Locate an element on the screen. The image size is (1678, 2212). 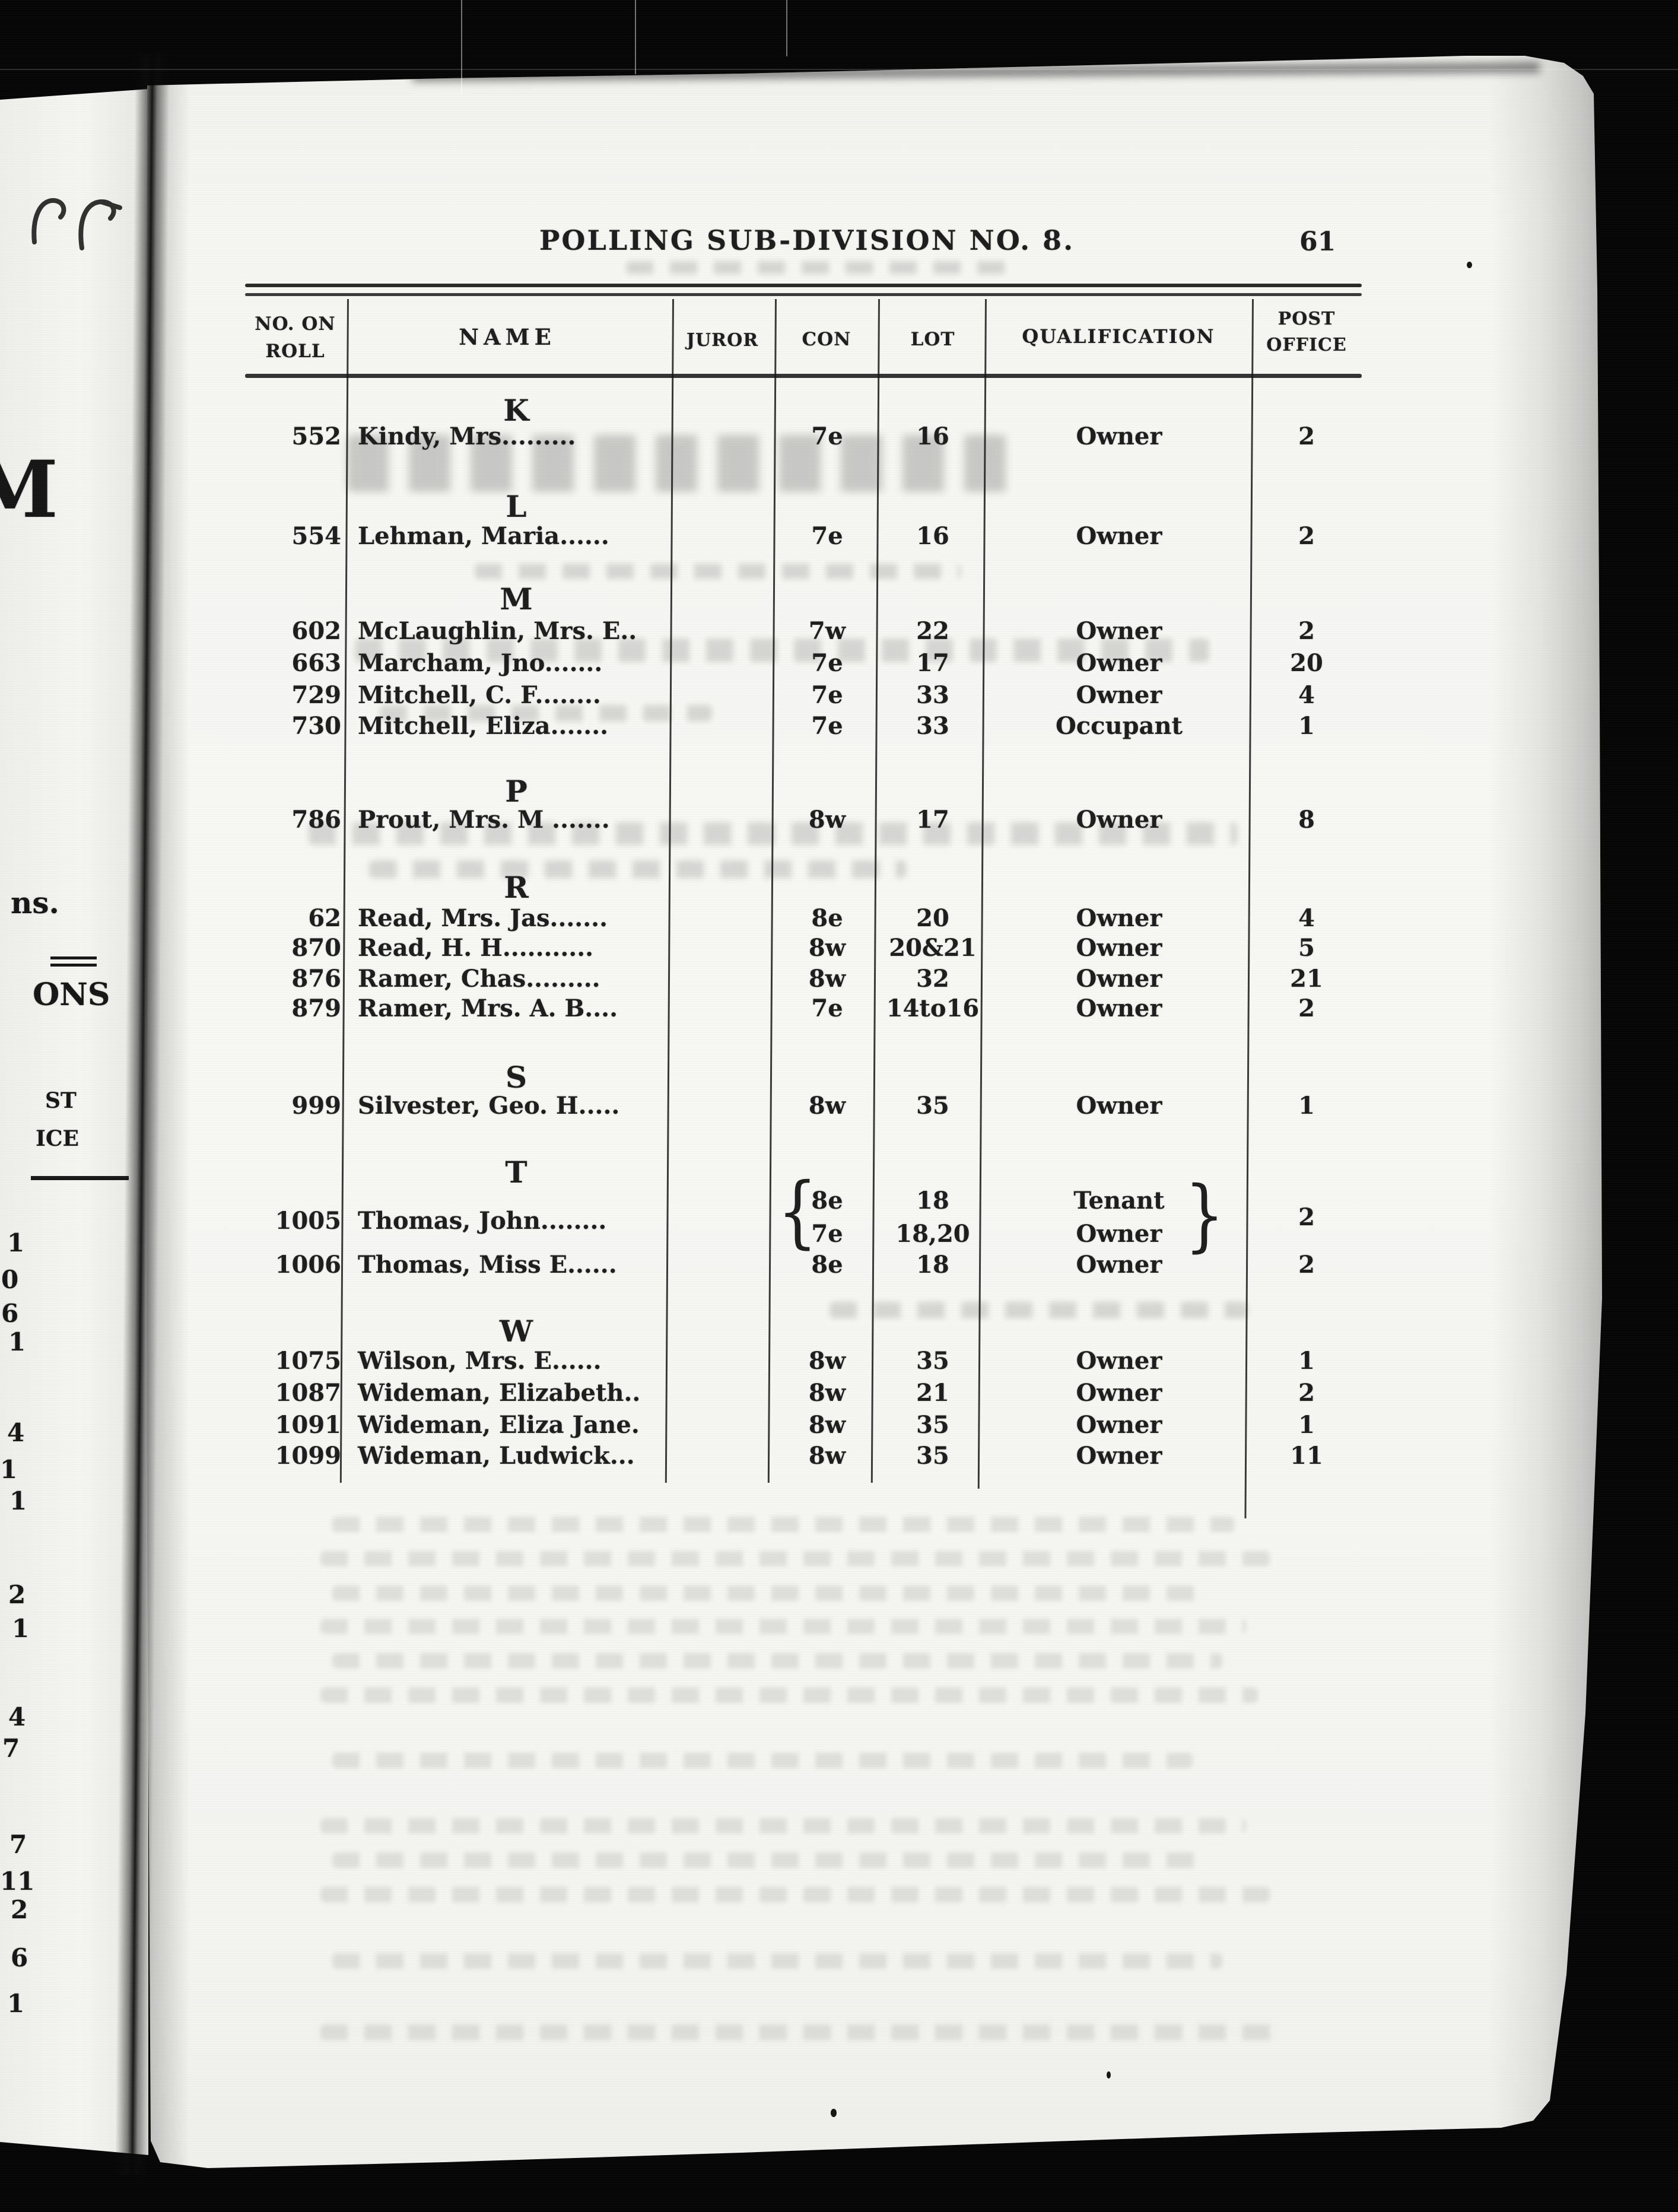
section-letter: R is located at coordinates (516, 888).